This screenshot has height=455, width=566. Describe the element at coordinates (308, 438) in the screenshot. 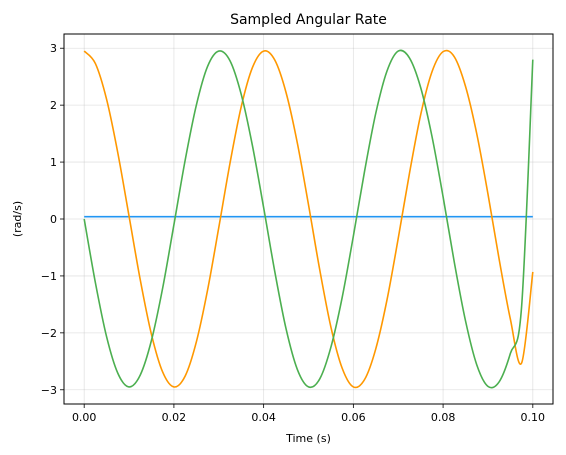

I see `x-axis-label: Time (s)` at that location.